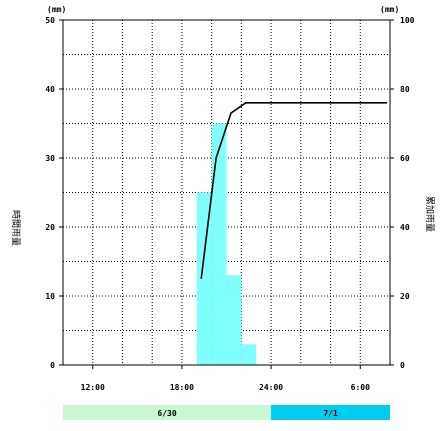  What do you see at coordinates (50, 227) in the screenshot?
I see `left-tick-label: 20` at bounding box center [50, 227].